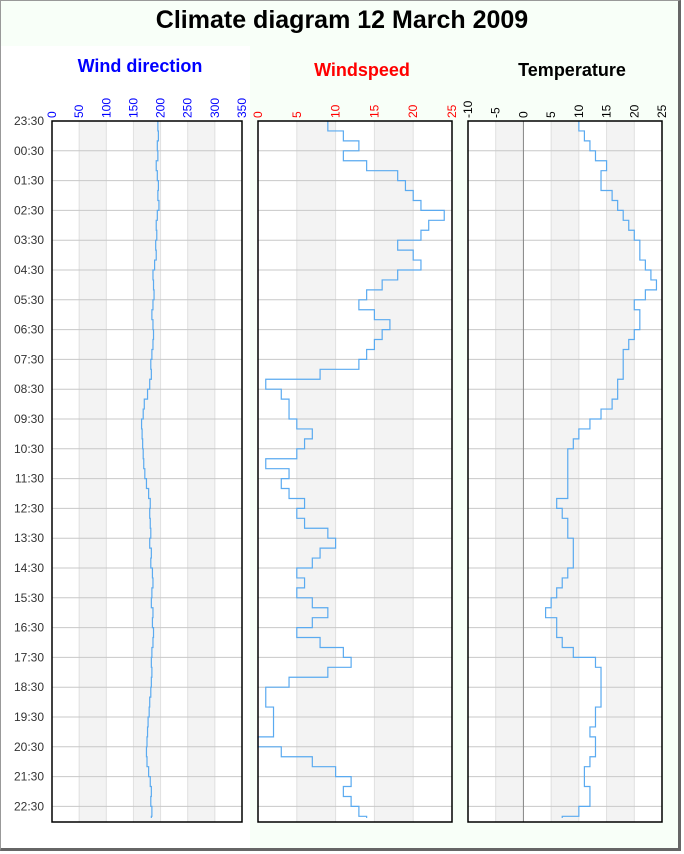 Image resolution: width=684 pixels, height=854 pixels. Describe the element at coordinates (29, 568) in the screenshot. I see `time-tick-label: 14:30` at that location.